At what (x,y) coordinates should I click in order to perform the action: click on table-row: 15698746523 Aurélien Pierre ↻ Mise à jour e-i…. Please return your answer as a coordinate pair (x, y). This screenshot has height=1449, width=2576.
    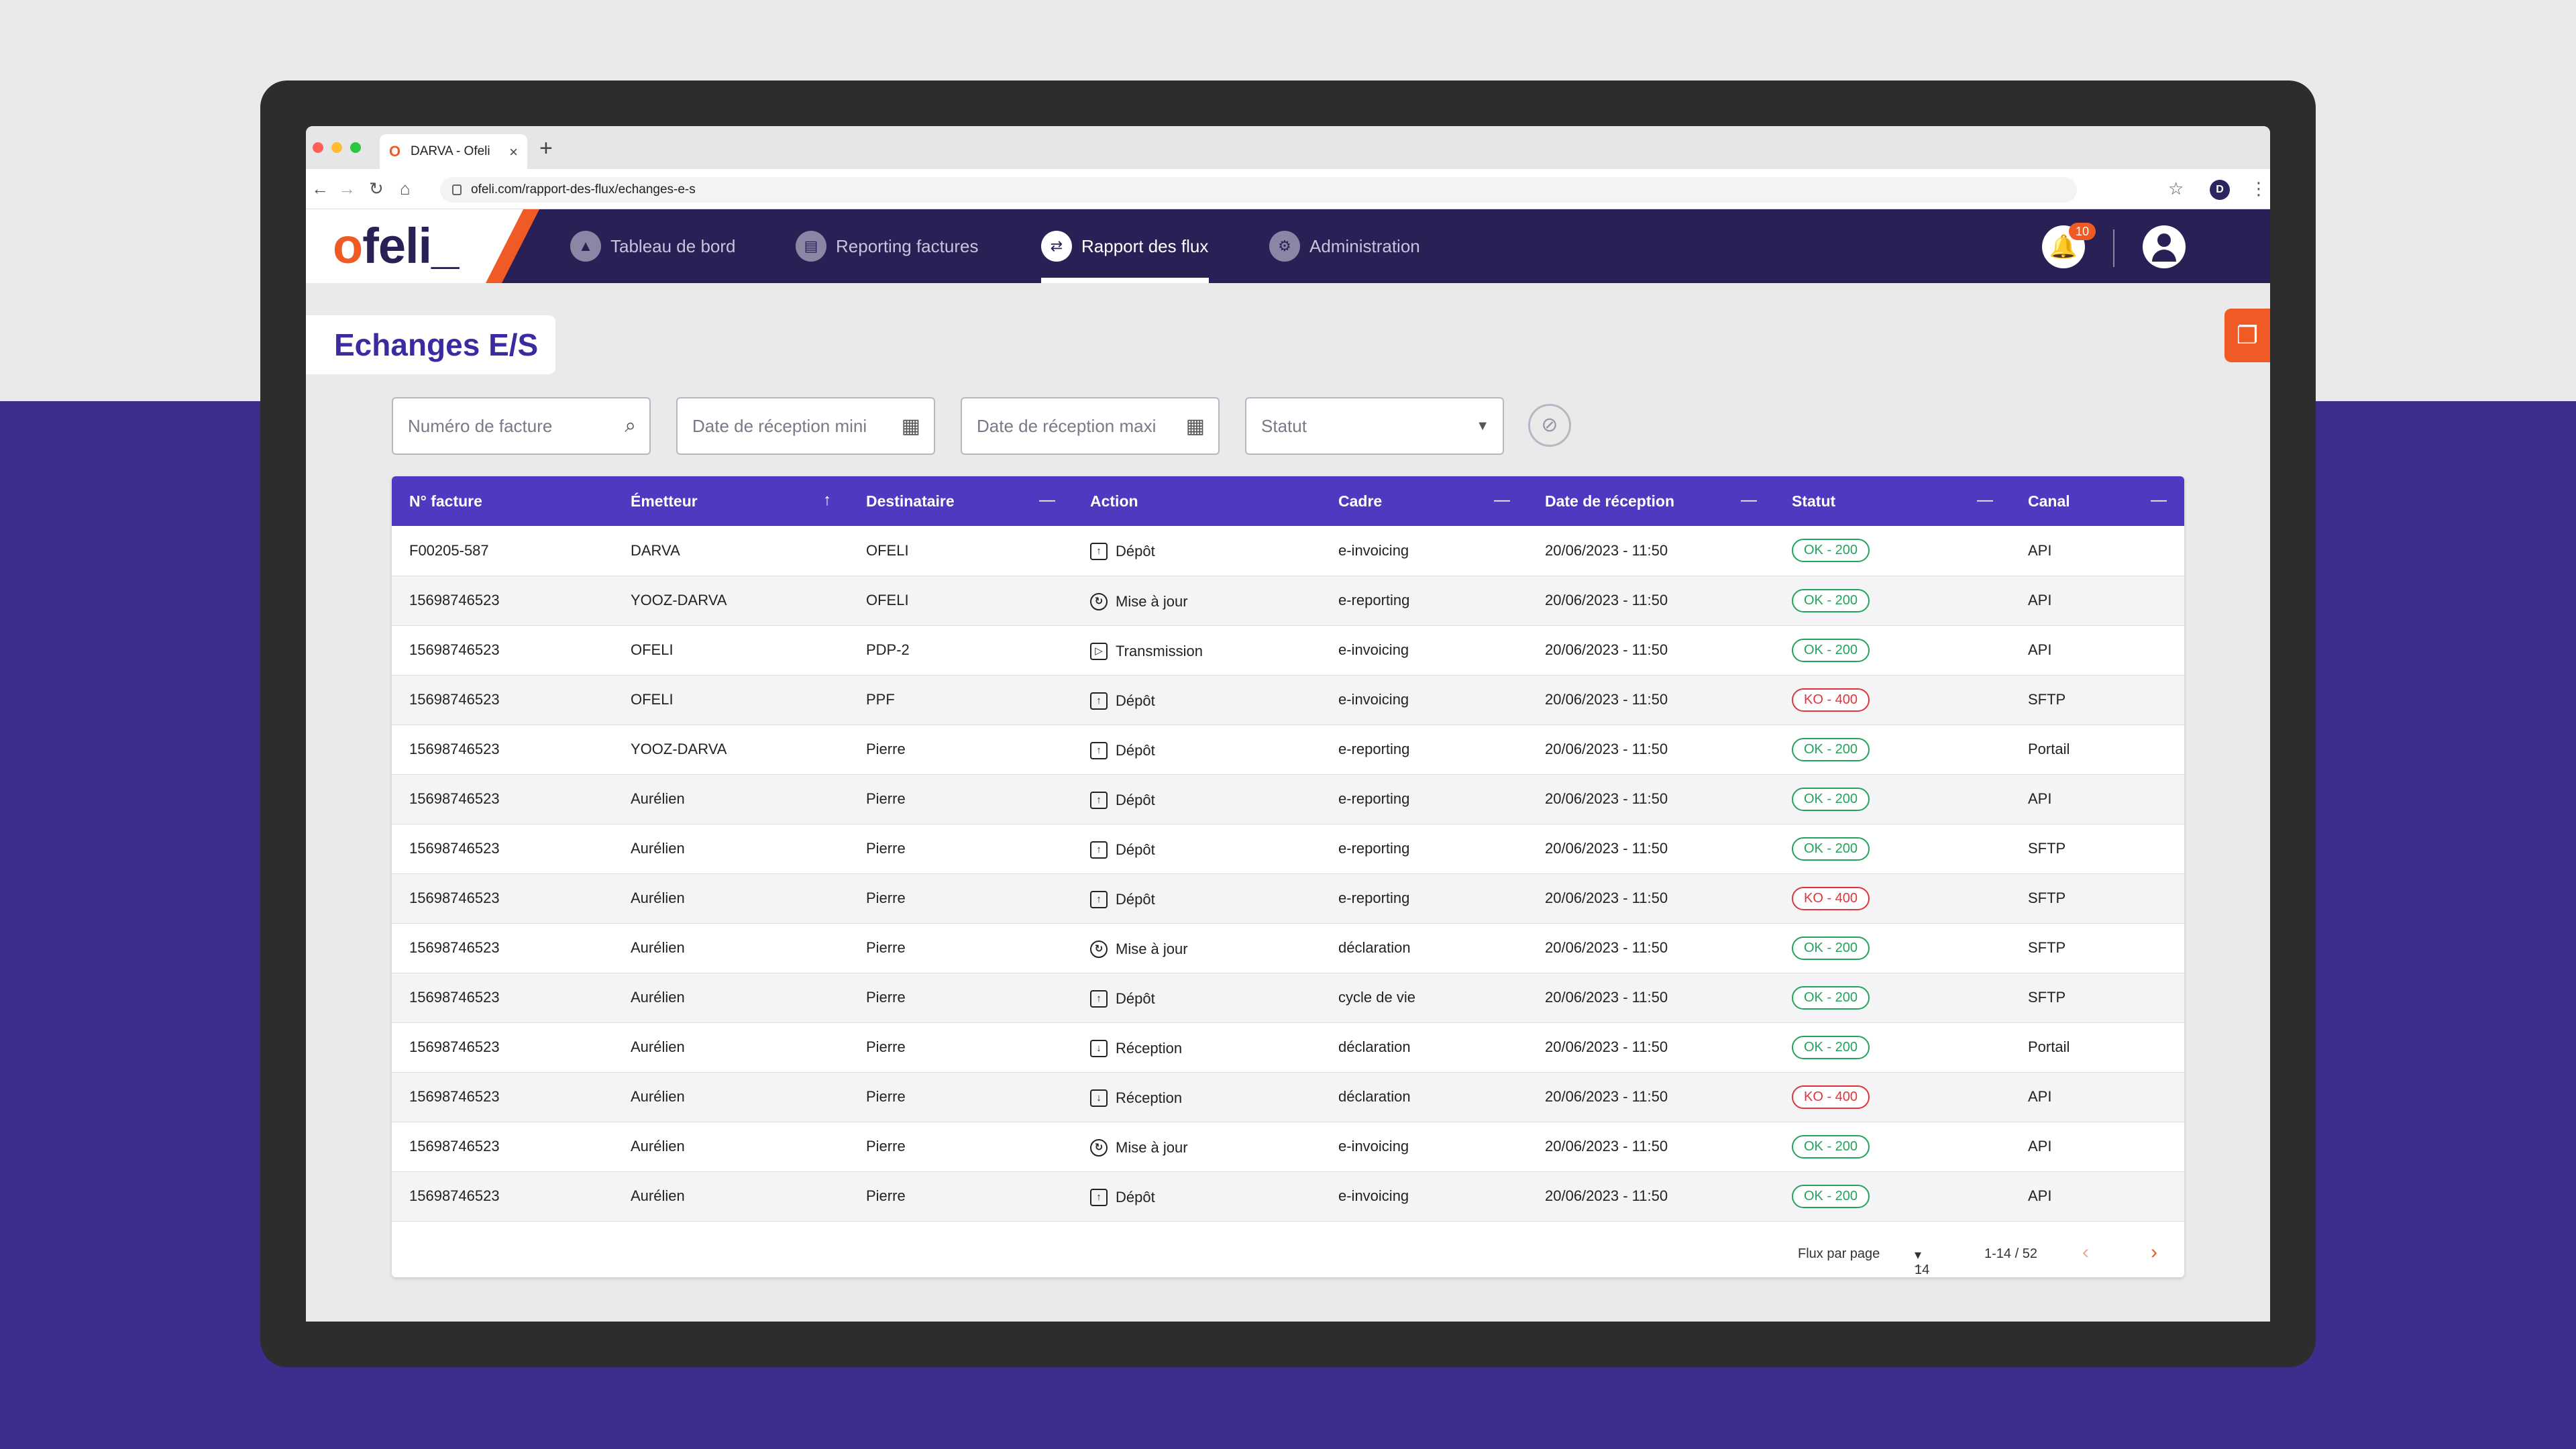
    Looking at the image, I should click on (1288, 1146).